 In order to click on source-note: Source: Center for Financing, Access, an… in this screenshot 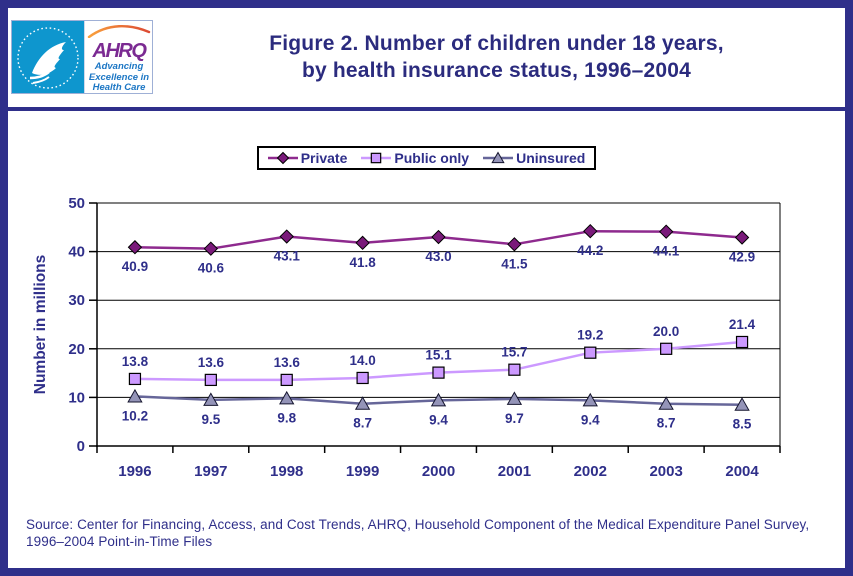, I will do `click(430, 533)`.